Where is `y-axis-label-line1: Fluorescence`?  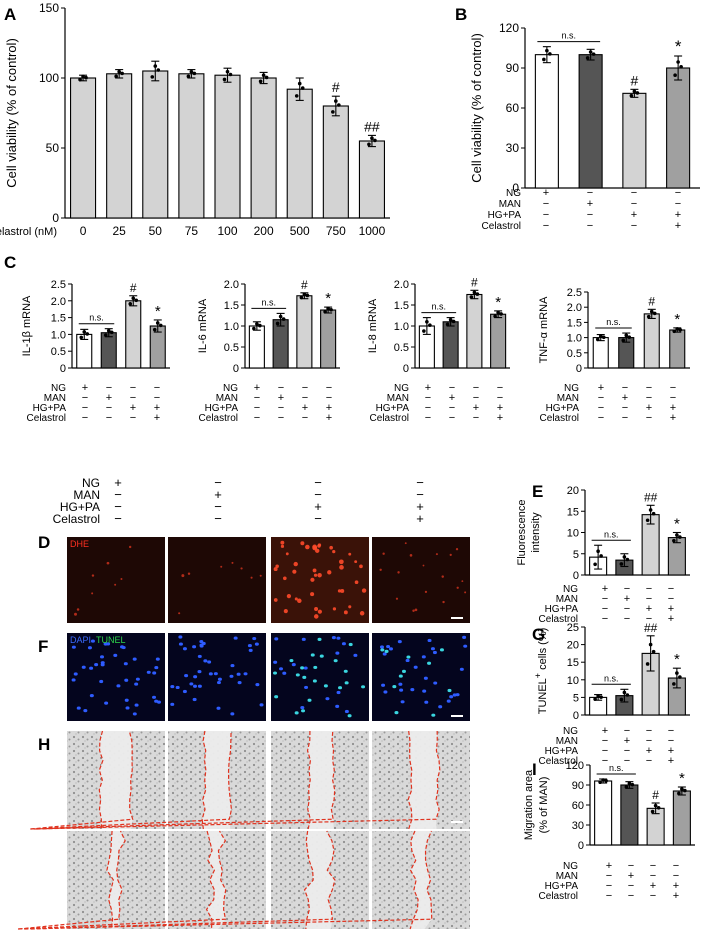
y-axis-label-line1: Fluorescence is located at coordinates (522, 532).